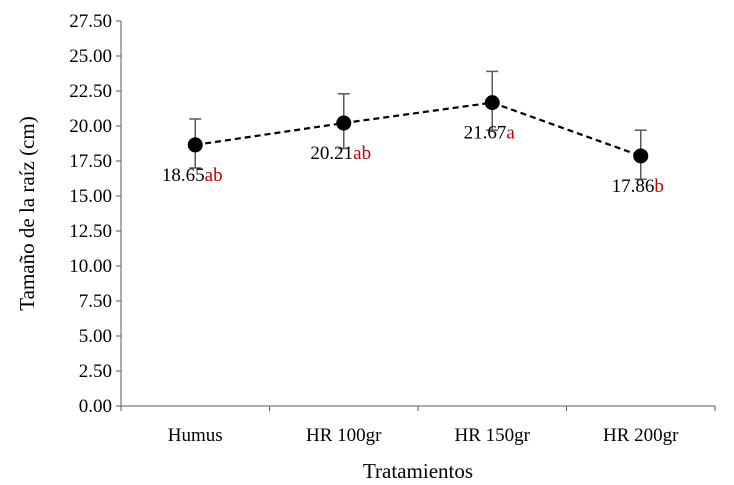 The width and height of the screenshot is (734, 485). Describe the element at coordinates (90, 91) in the screenshot. I see `y-tick-label: 22.50` at that location.